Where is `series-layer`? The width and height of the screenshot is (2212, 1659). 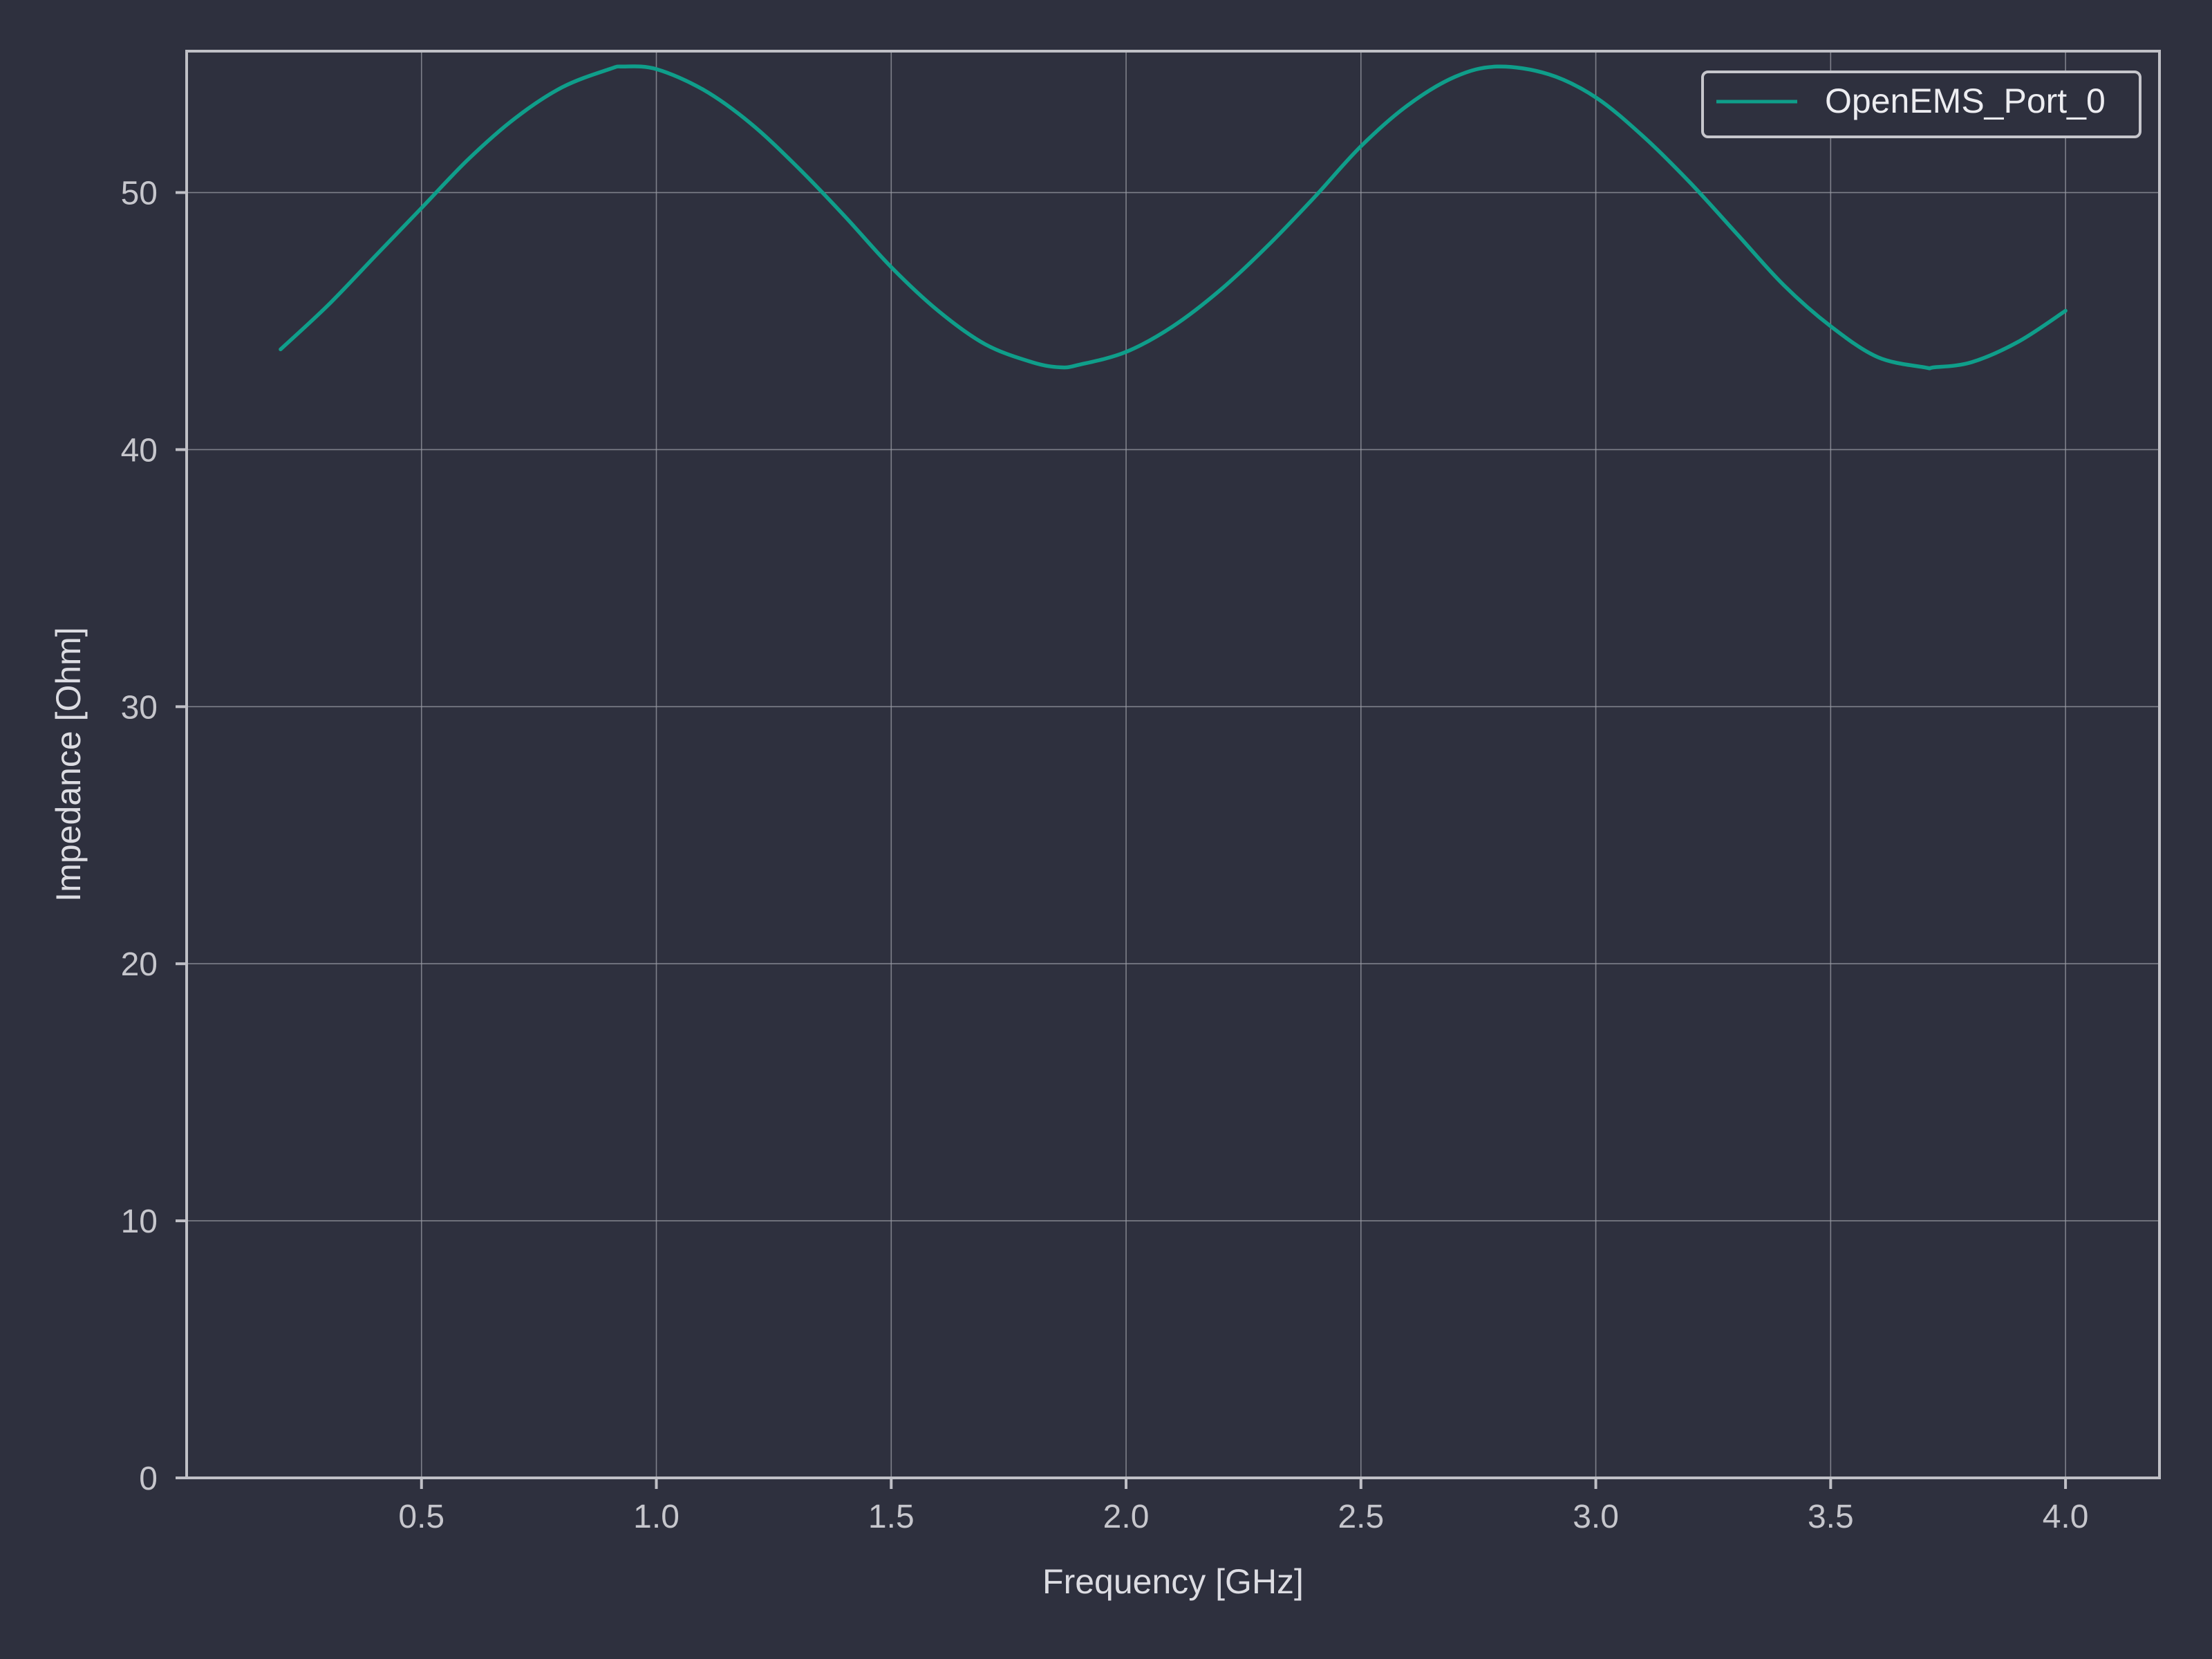 series-layer is located at coordinates (1173, 218).